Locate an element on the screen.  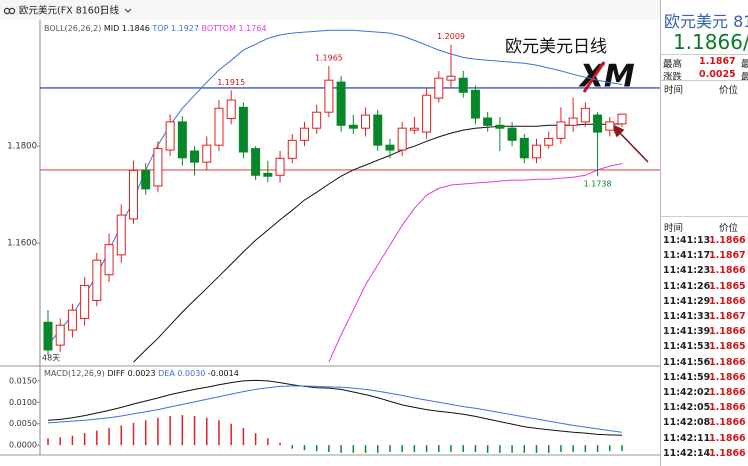
trade-price: 1.1867 is located at coordinates (727, 256).